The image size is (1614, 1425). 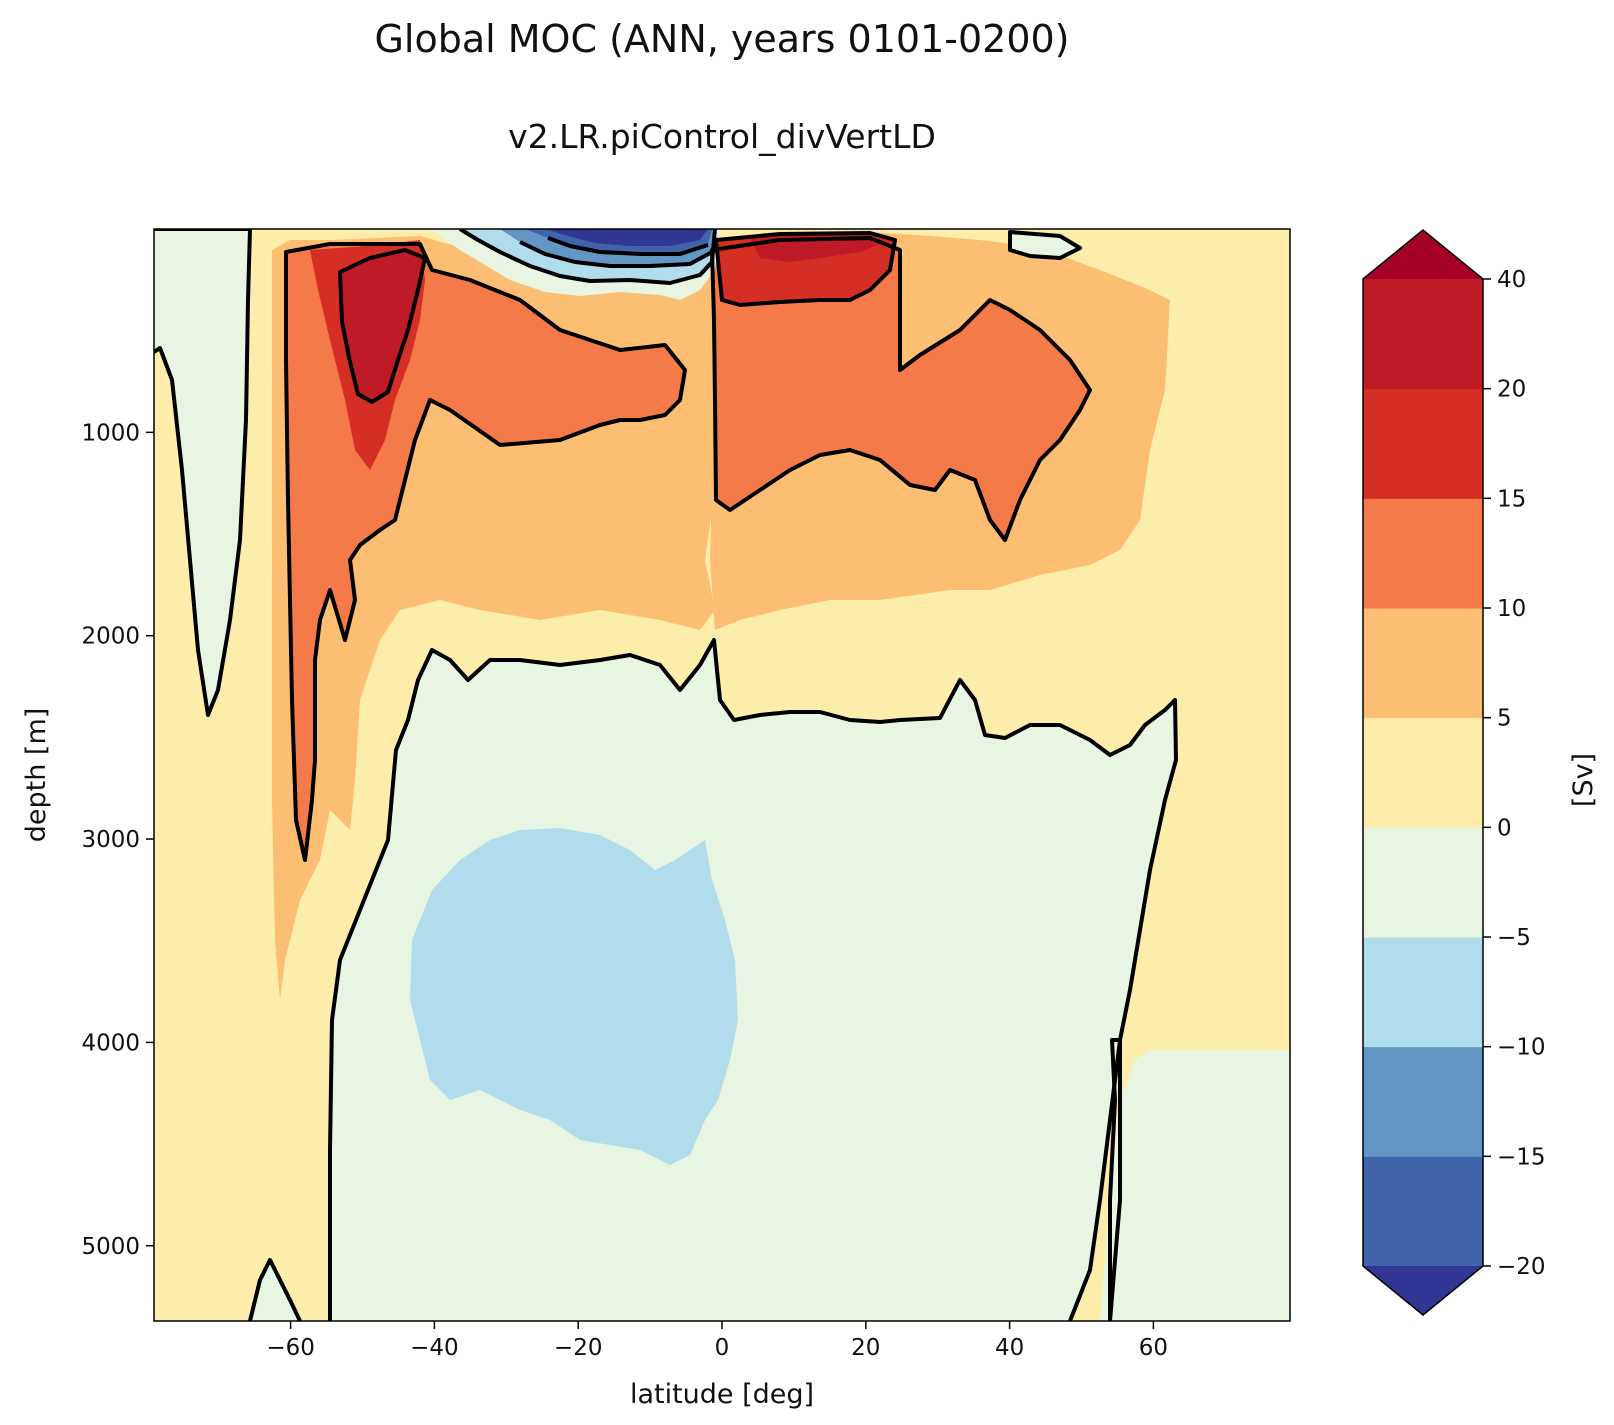 What do you see at coordinates (1115, 1179) in the screenshot?
I see `contour-line-0-north-deep` at bounding box center [1115, 1179].